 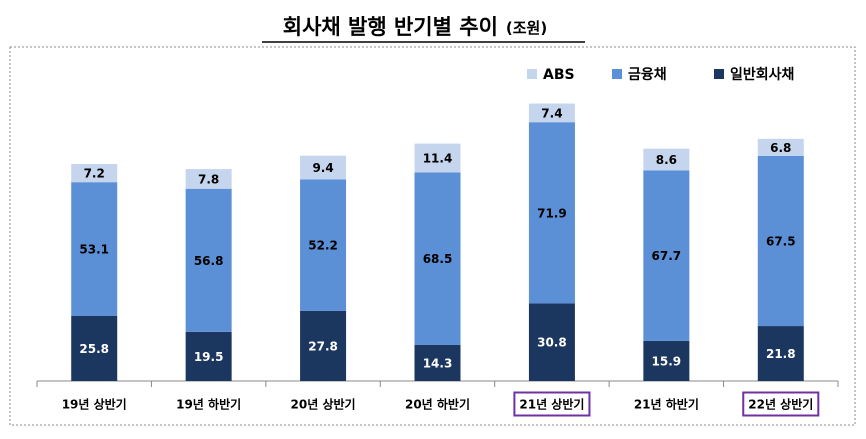 I want to click on value-label: 9.4, so click(x=322, y=168).